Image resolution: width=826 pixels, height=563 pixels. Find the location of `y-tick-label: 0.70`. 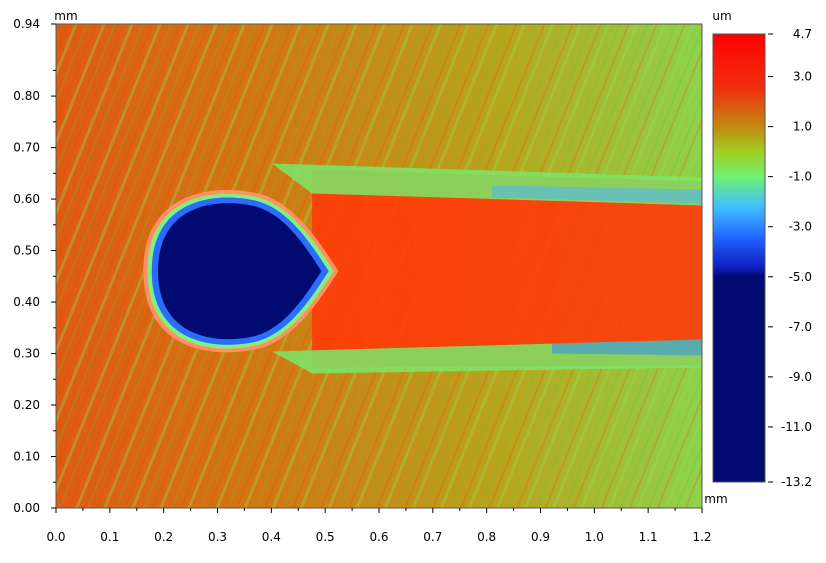

y-tick-label: 0.70 is located at coordinates (26, 148).